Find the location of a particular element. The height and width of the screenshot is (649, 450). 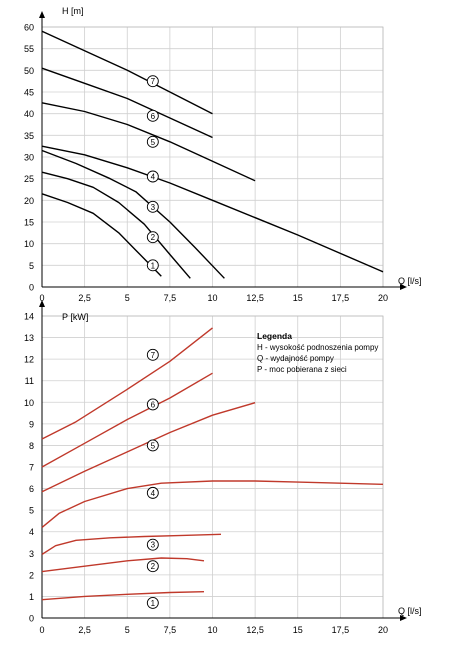

legend-line-h: H - wysokość podnoszenia pompy is located at coordinates (317, 347).